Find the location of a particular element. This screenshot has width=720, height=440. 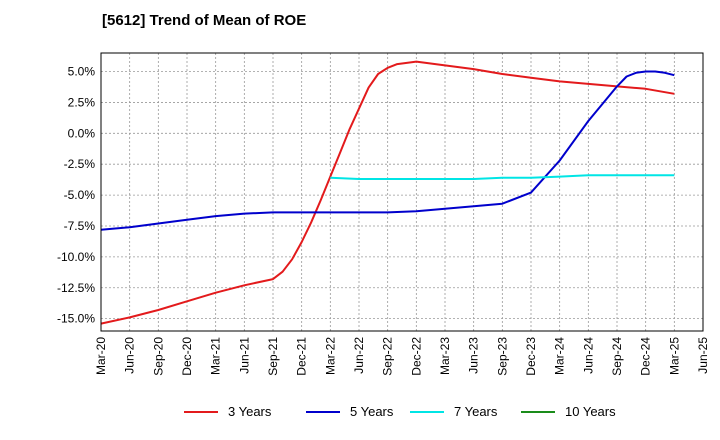

x-tick-label: Sep-20 is located at coordinates (158, 356).